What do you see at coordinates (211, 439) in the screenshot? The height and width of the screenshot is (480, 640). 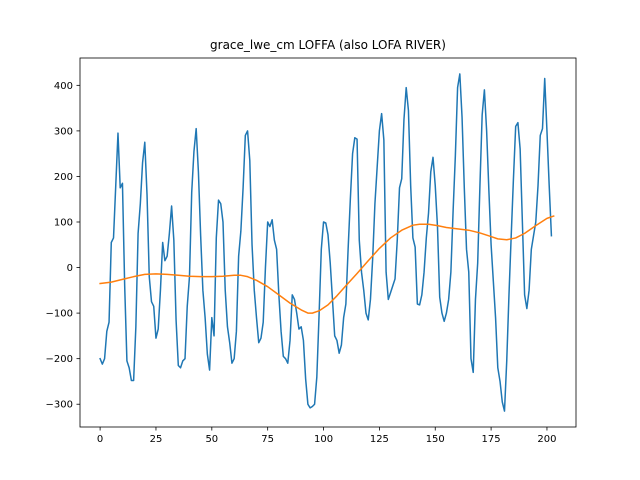 I see `x-tick-label: 50` at bounding box center [211, 439].